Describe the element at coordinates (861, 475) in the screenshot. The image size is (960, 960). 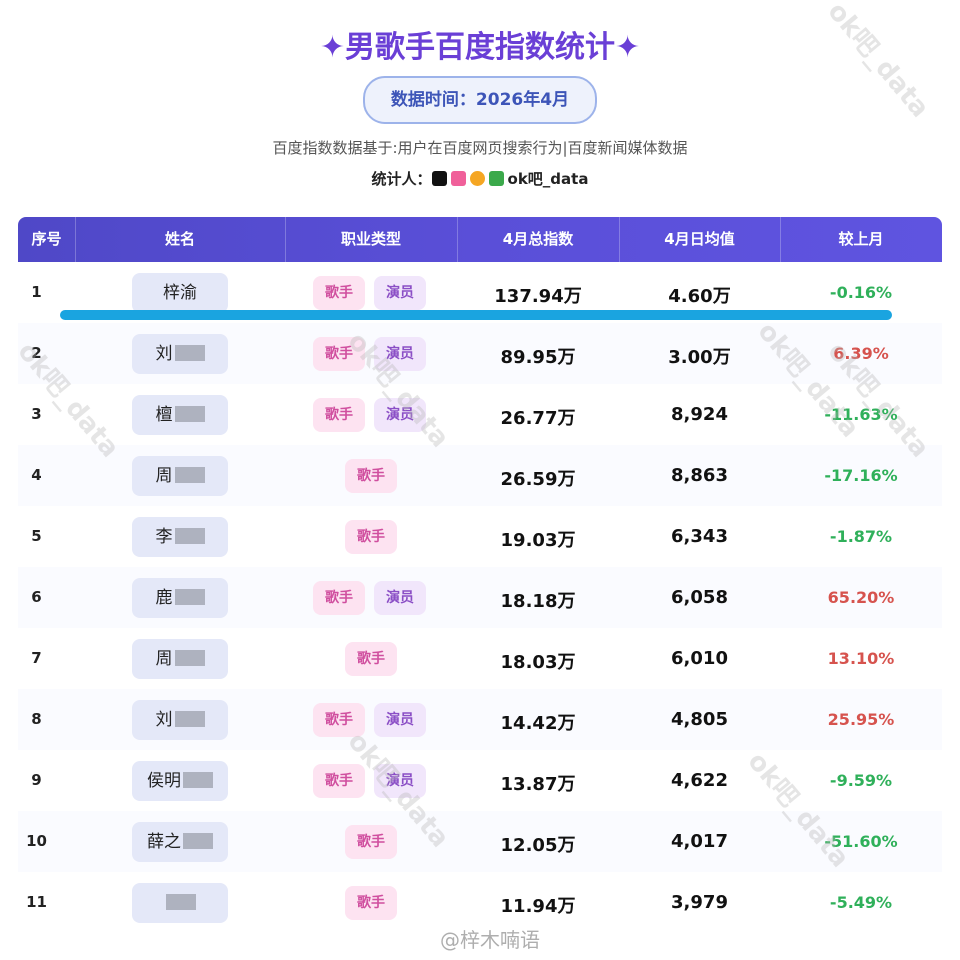
I see `month-change: -17.16%` at that location.